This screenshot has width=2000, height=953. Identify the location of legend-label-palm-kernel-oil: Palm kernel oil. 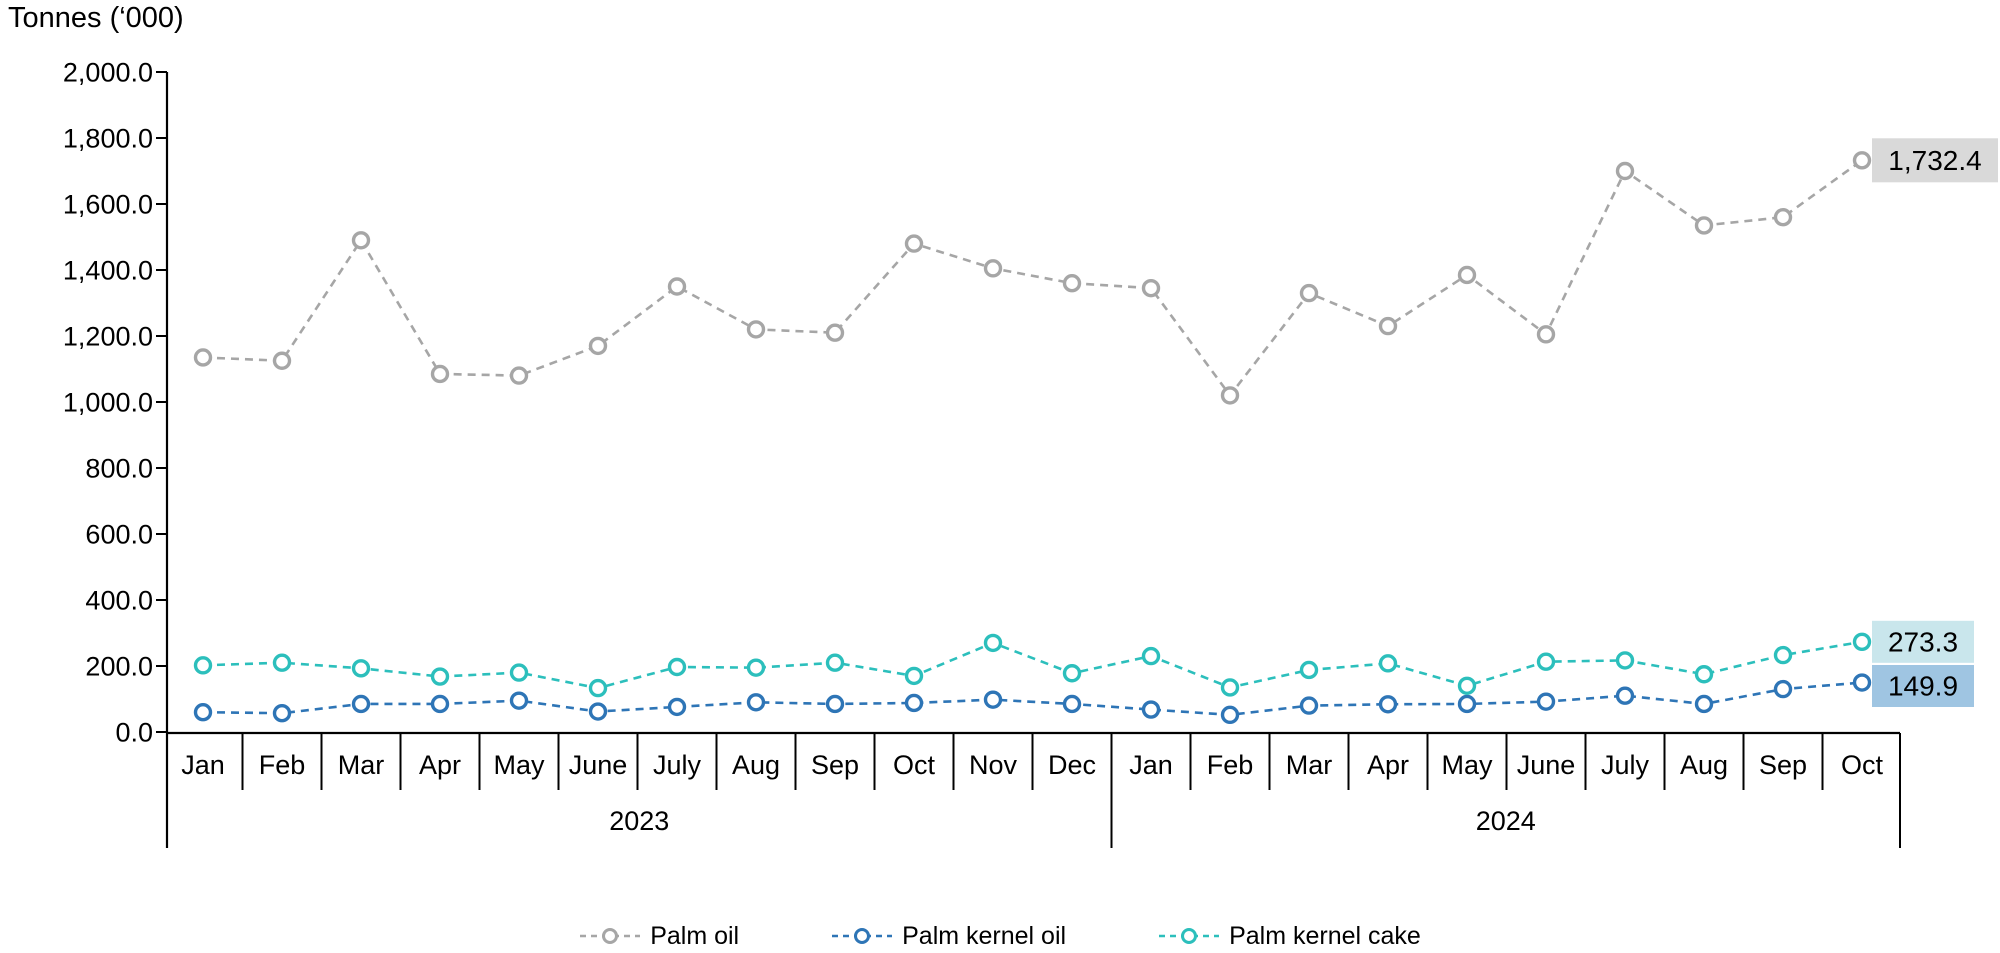
(984, 935).